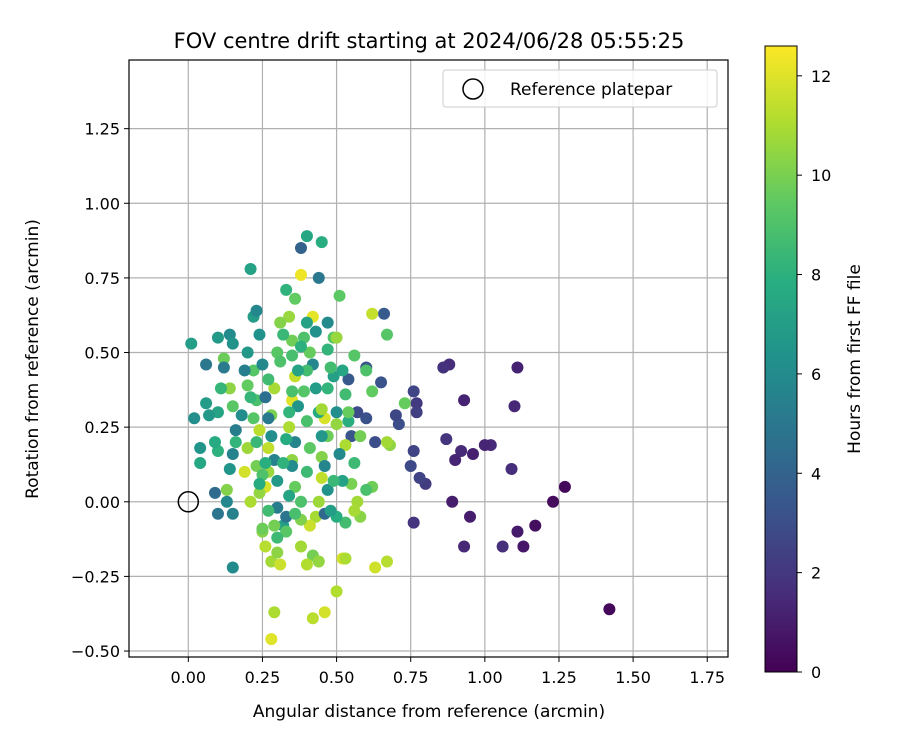 This screenshot has height=750, width=900. I want to click on colorbar-ticks: 0 2 4 6 8 10 12, so click(814, 374).